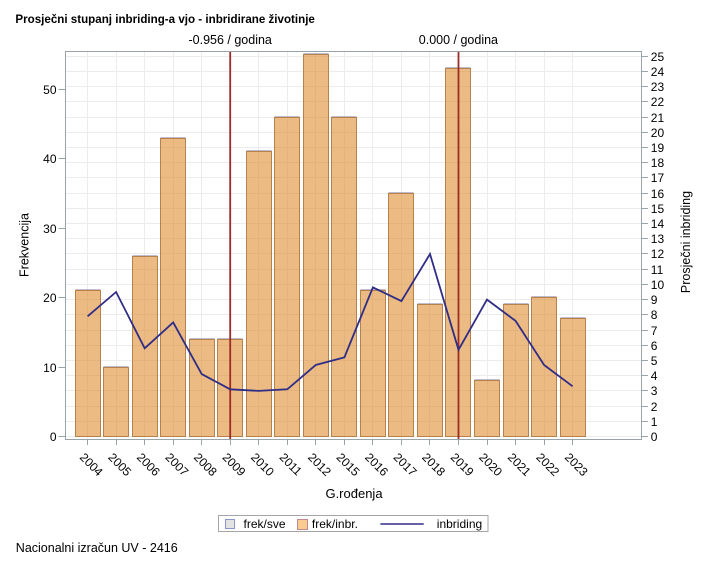 The image size is (718, 572). Describe the element at coordinates (335, 524) in the screenshot. I see `svg-text: frek/inbr.` at that location.